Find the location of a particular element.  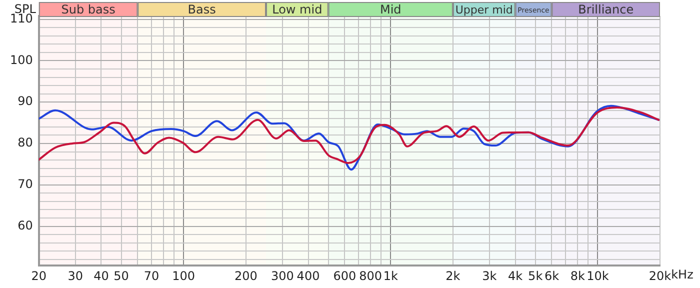

y-tick-label: 70 is located at coordinates (25, 184).